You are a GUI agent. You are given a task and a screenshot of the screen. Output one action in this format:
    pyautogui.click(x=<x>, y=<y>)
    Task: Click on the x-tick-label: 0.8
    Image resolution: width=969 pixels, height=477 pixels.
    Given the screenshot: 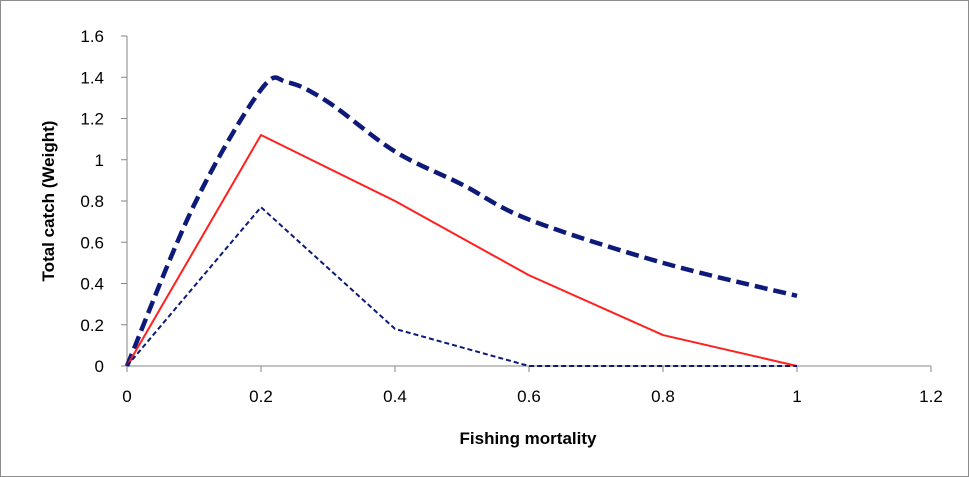 What is the action you would take?
    pyautogui.click(x=663, y=396)
    